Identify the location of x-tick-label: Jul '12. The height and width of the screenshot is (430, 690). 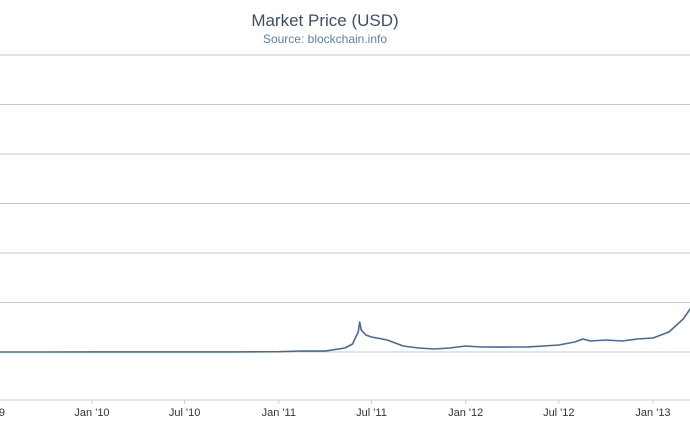
(558, 413).